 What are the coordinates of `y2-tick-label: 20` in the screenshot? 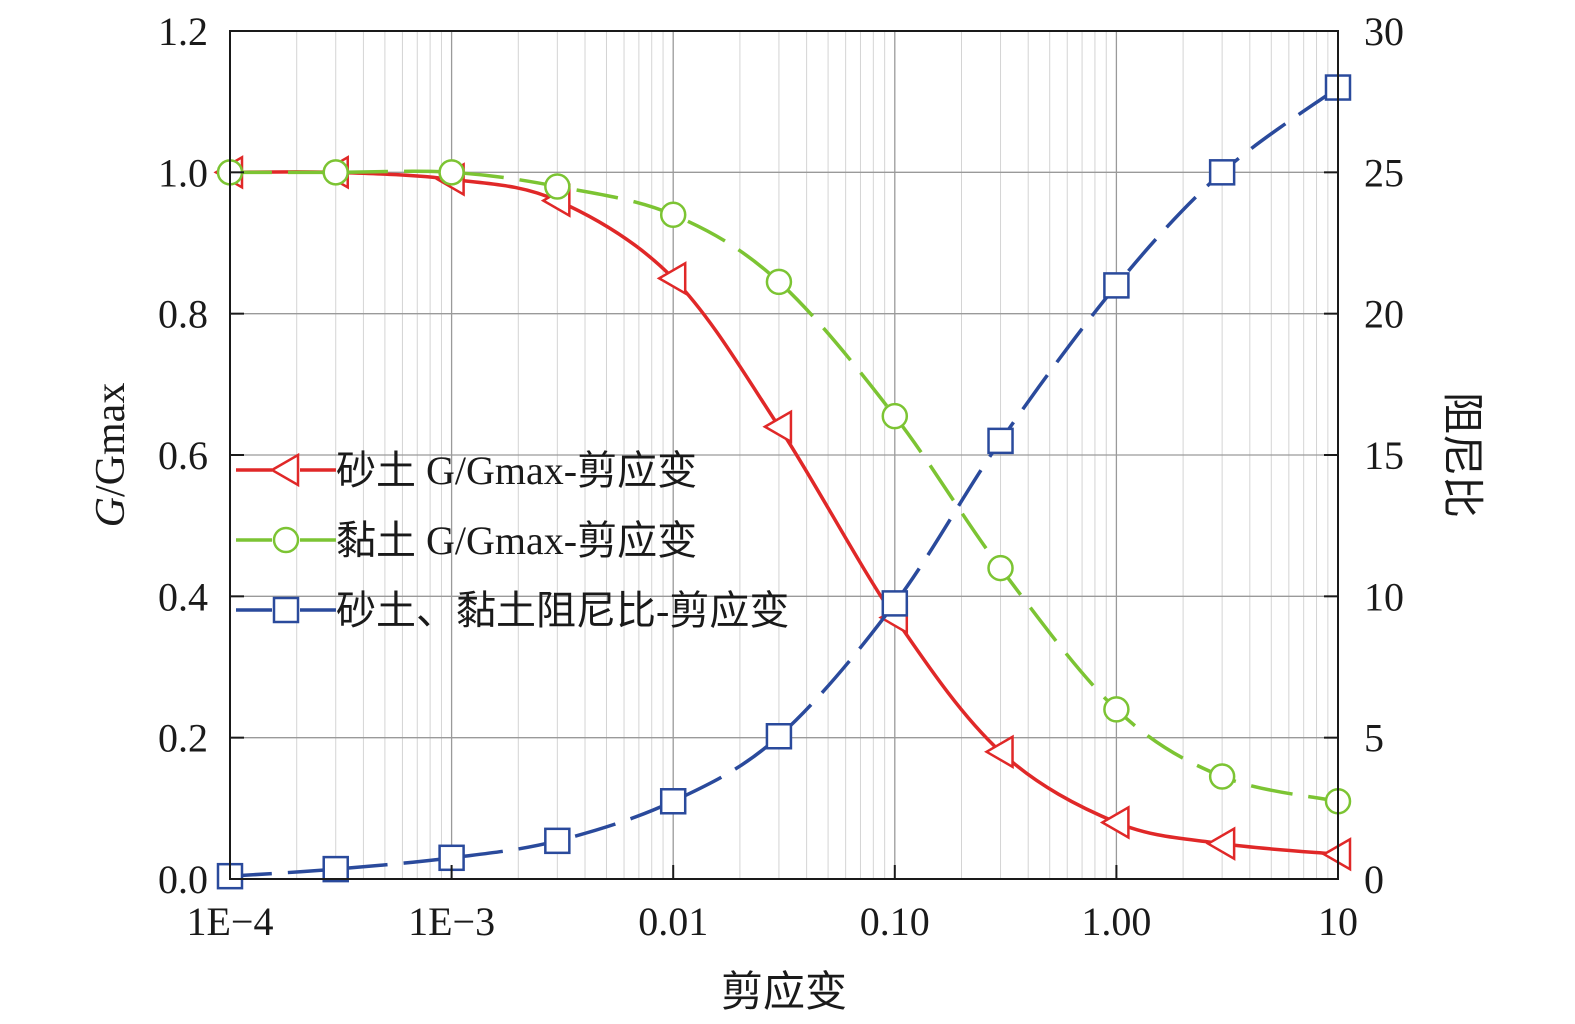 It's located at (1384, 314).